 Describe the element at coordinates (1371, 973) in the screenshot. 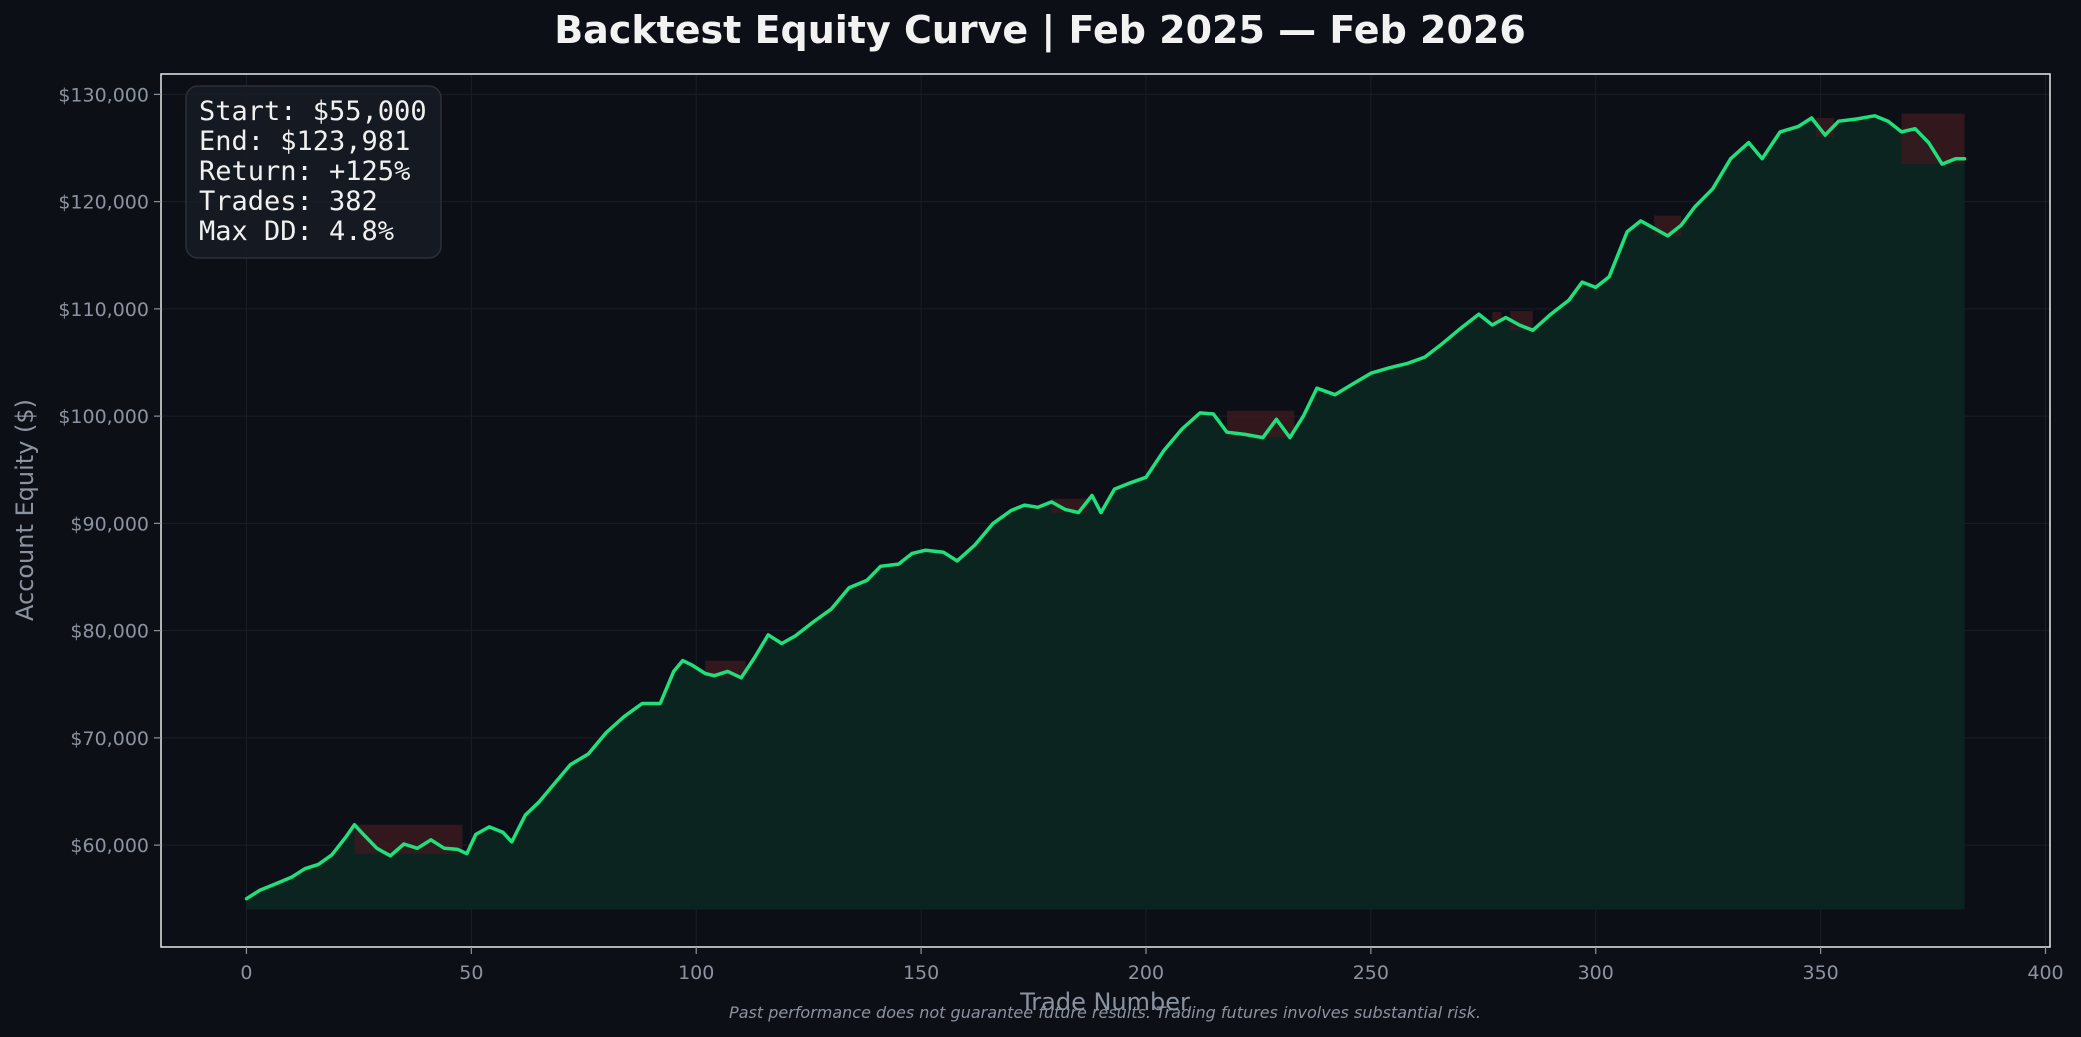

I see `x-tick-label-5: 250` at that location.